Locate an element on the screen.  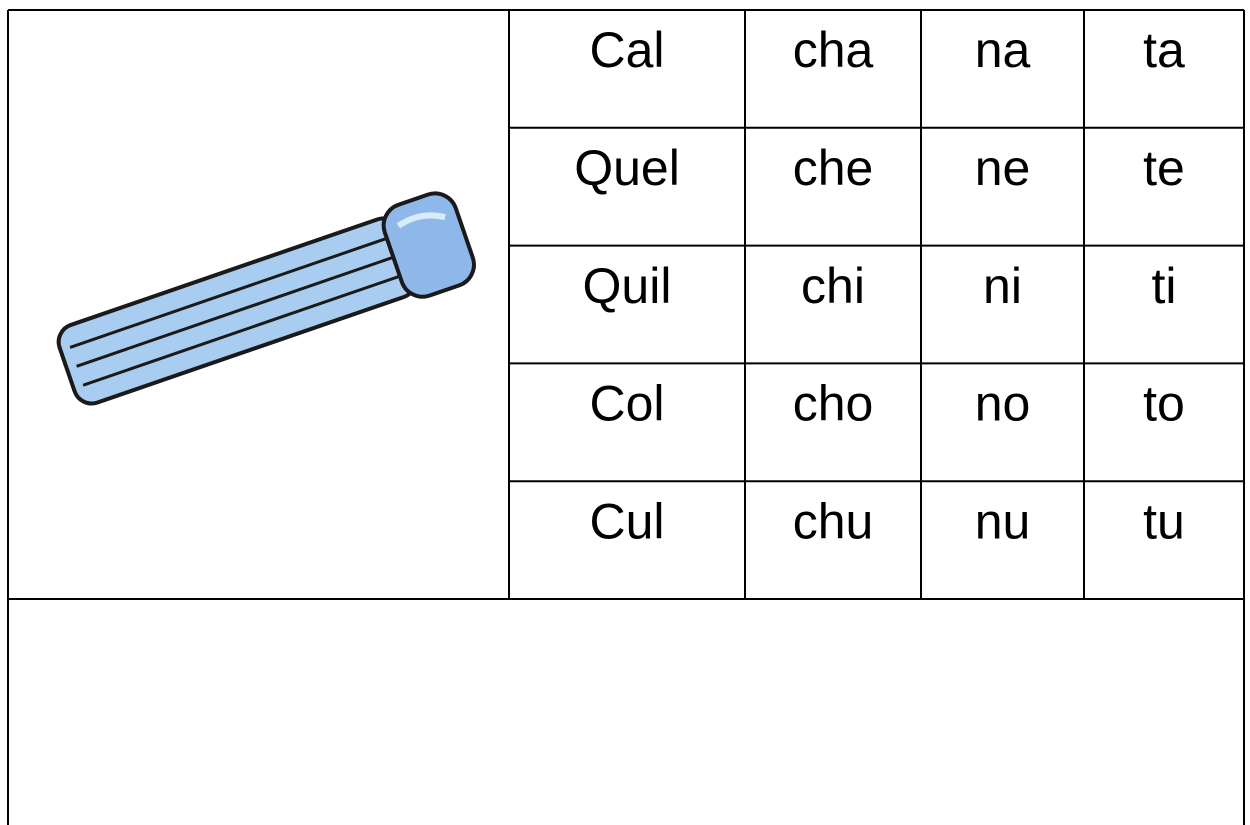
syllable: ne is located at coordinates (1003, 168).